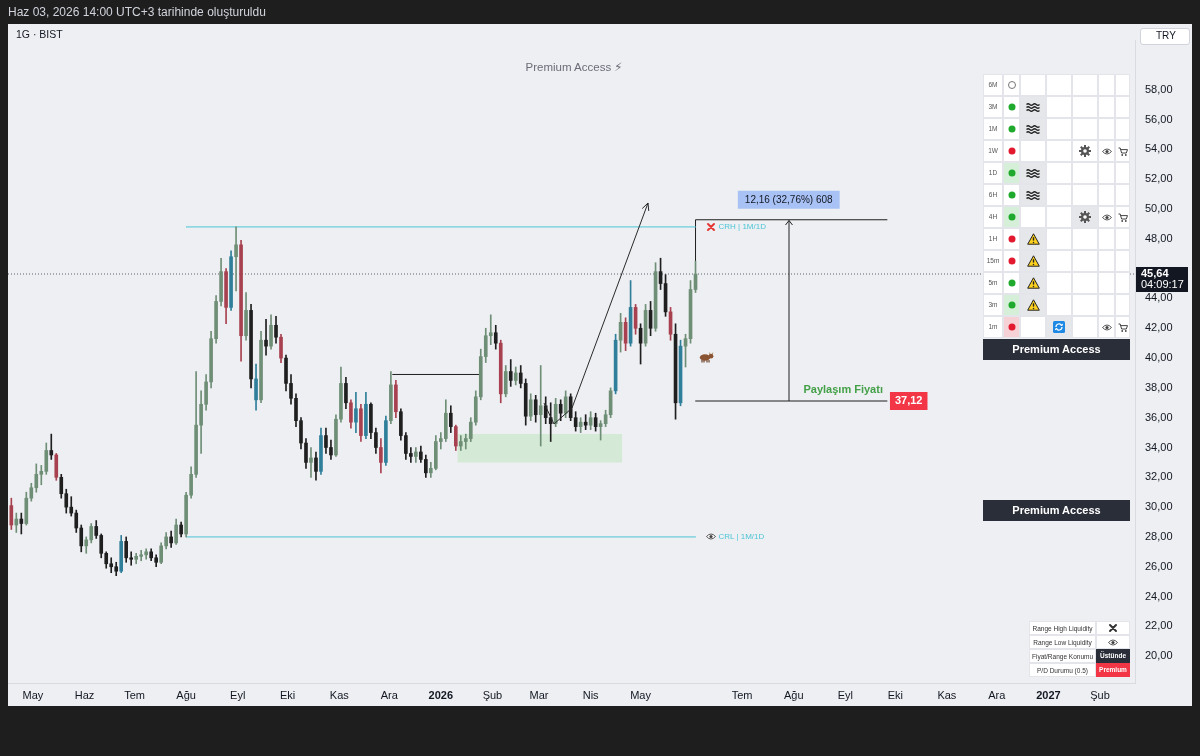 The height and width of the screenshot is (756, 1200). I want to click on text: Haz 03, 2026 14:00 UTC+3 tarihinde oluşturuldu, so click(137, 12).